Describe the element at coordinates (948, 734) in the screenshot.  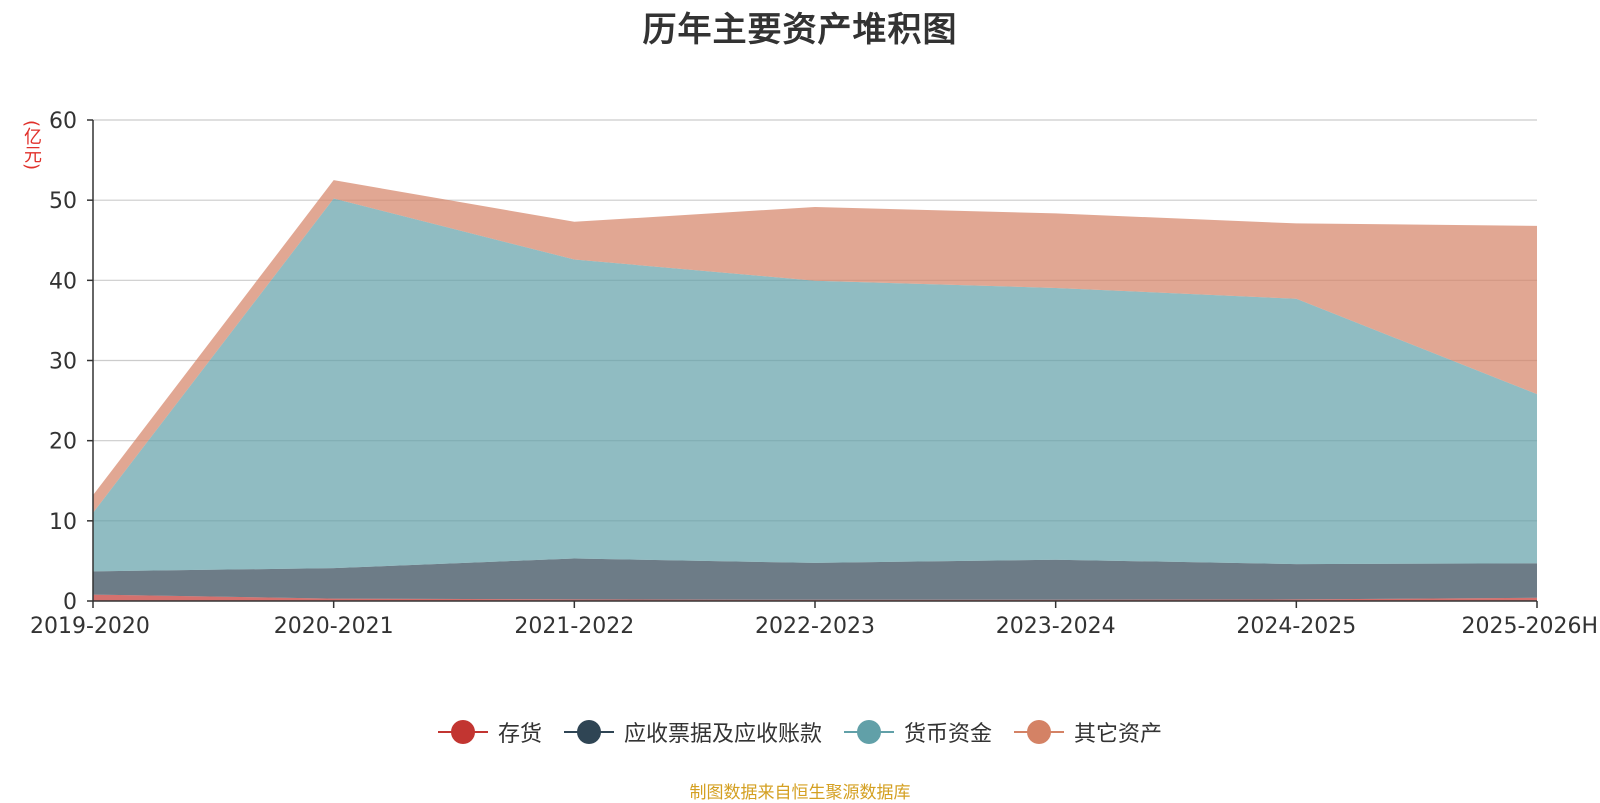
I see `legend-label: 货币资金` at that location.